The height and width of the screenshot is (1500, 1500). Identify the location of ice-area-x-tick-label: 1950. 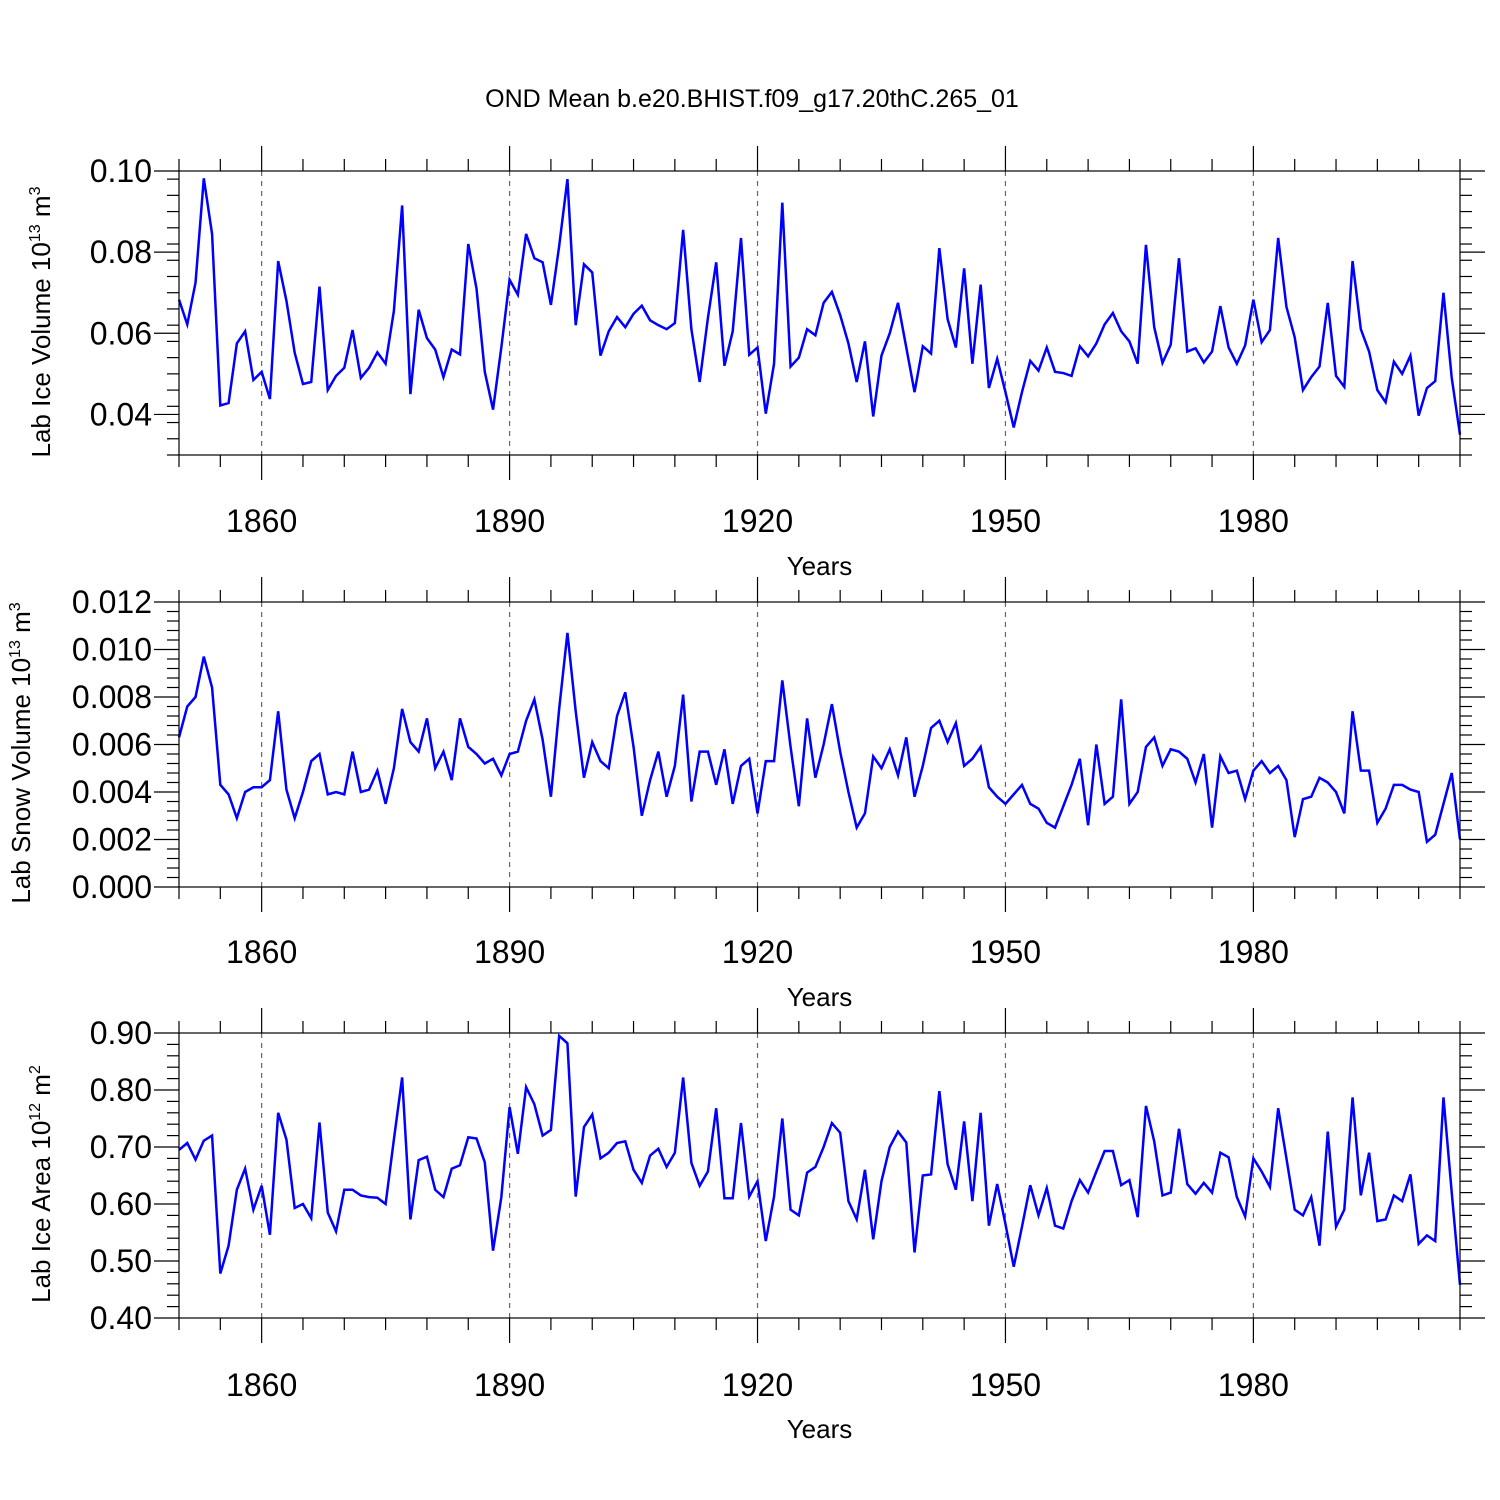
(1005, 1385).